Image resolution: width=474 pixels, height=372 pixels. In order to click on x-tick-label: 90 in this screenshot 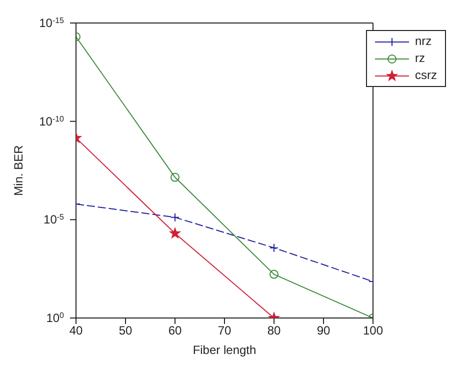, I will do `click(323, 331)`.